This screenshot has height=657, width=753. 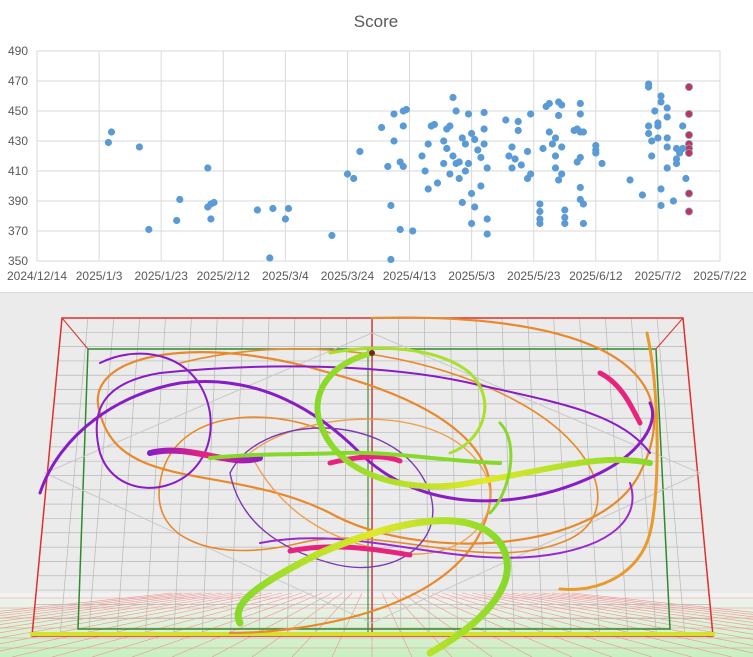 What do you see at coordinates (720, 276) in the screenshot?
I see `x-tick-label: 2025/7/22` at bounding box center [720, 276].